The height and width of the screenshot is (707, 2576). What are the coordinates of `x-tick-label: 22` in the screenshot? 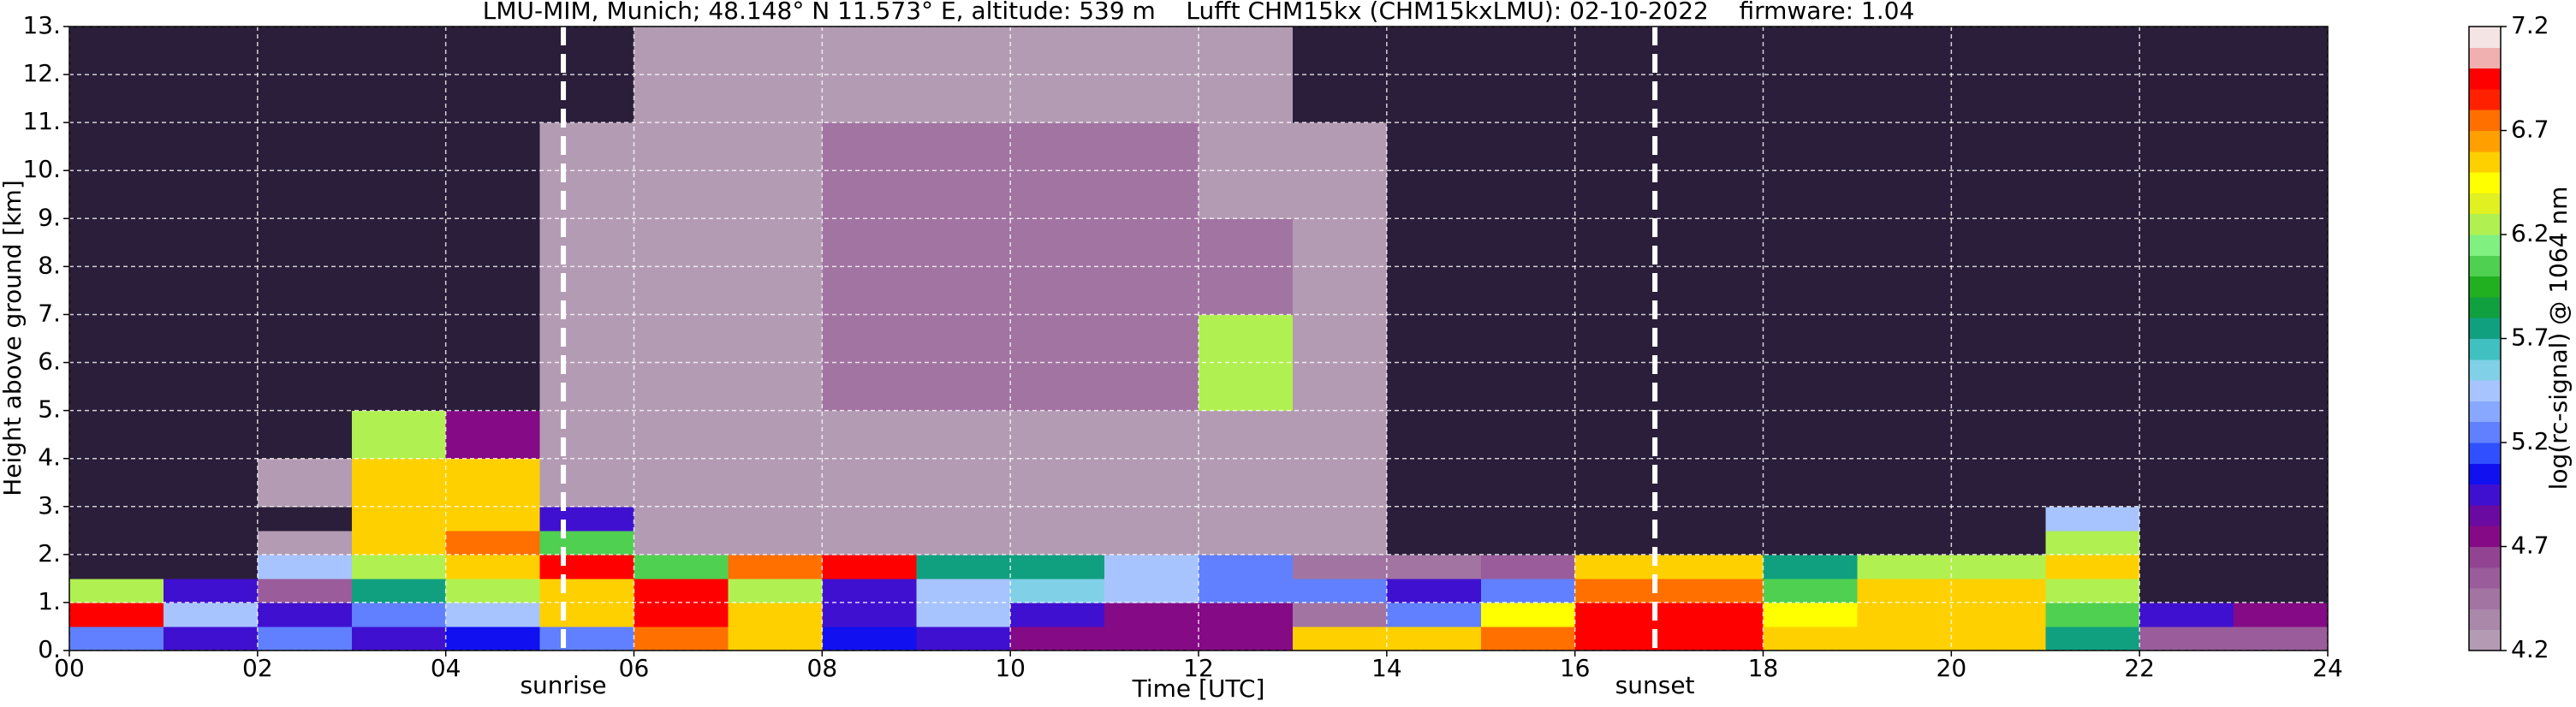 It's located at (2139, 668).